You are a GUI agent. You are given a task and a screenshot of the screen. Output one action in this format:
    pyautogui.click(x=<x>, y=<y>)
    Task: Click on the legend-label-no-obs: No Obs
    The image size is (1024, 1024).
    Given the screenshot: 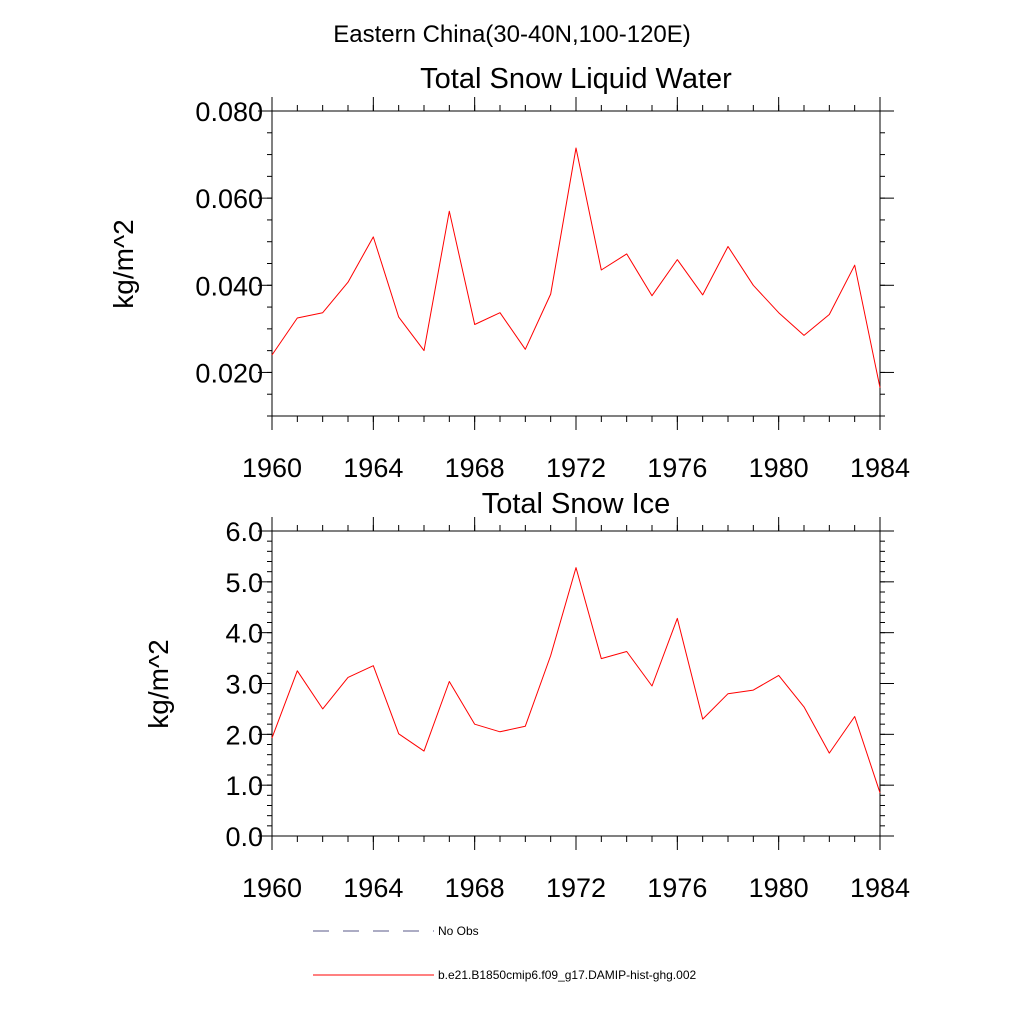 What is the action you would take?
    pyautogui.click(x=458, y=931)
    